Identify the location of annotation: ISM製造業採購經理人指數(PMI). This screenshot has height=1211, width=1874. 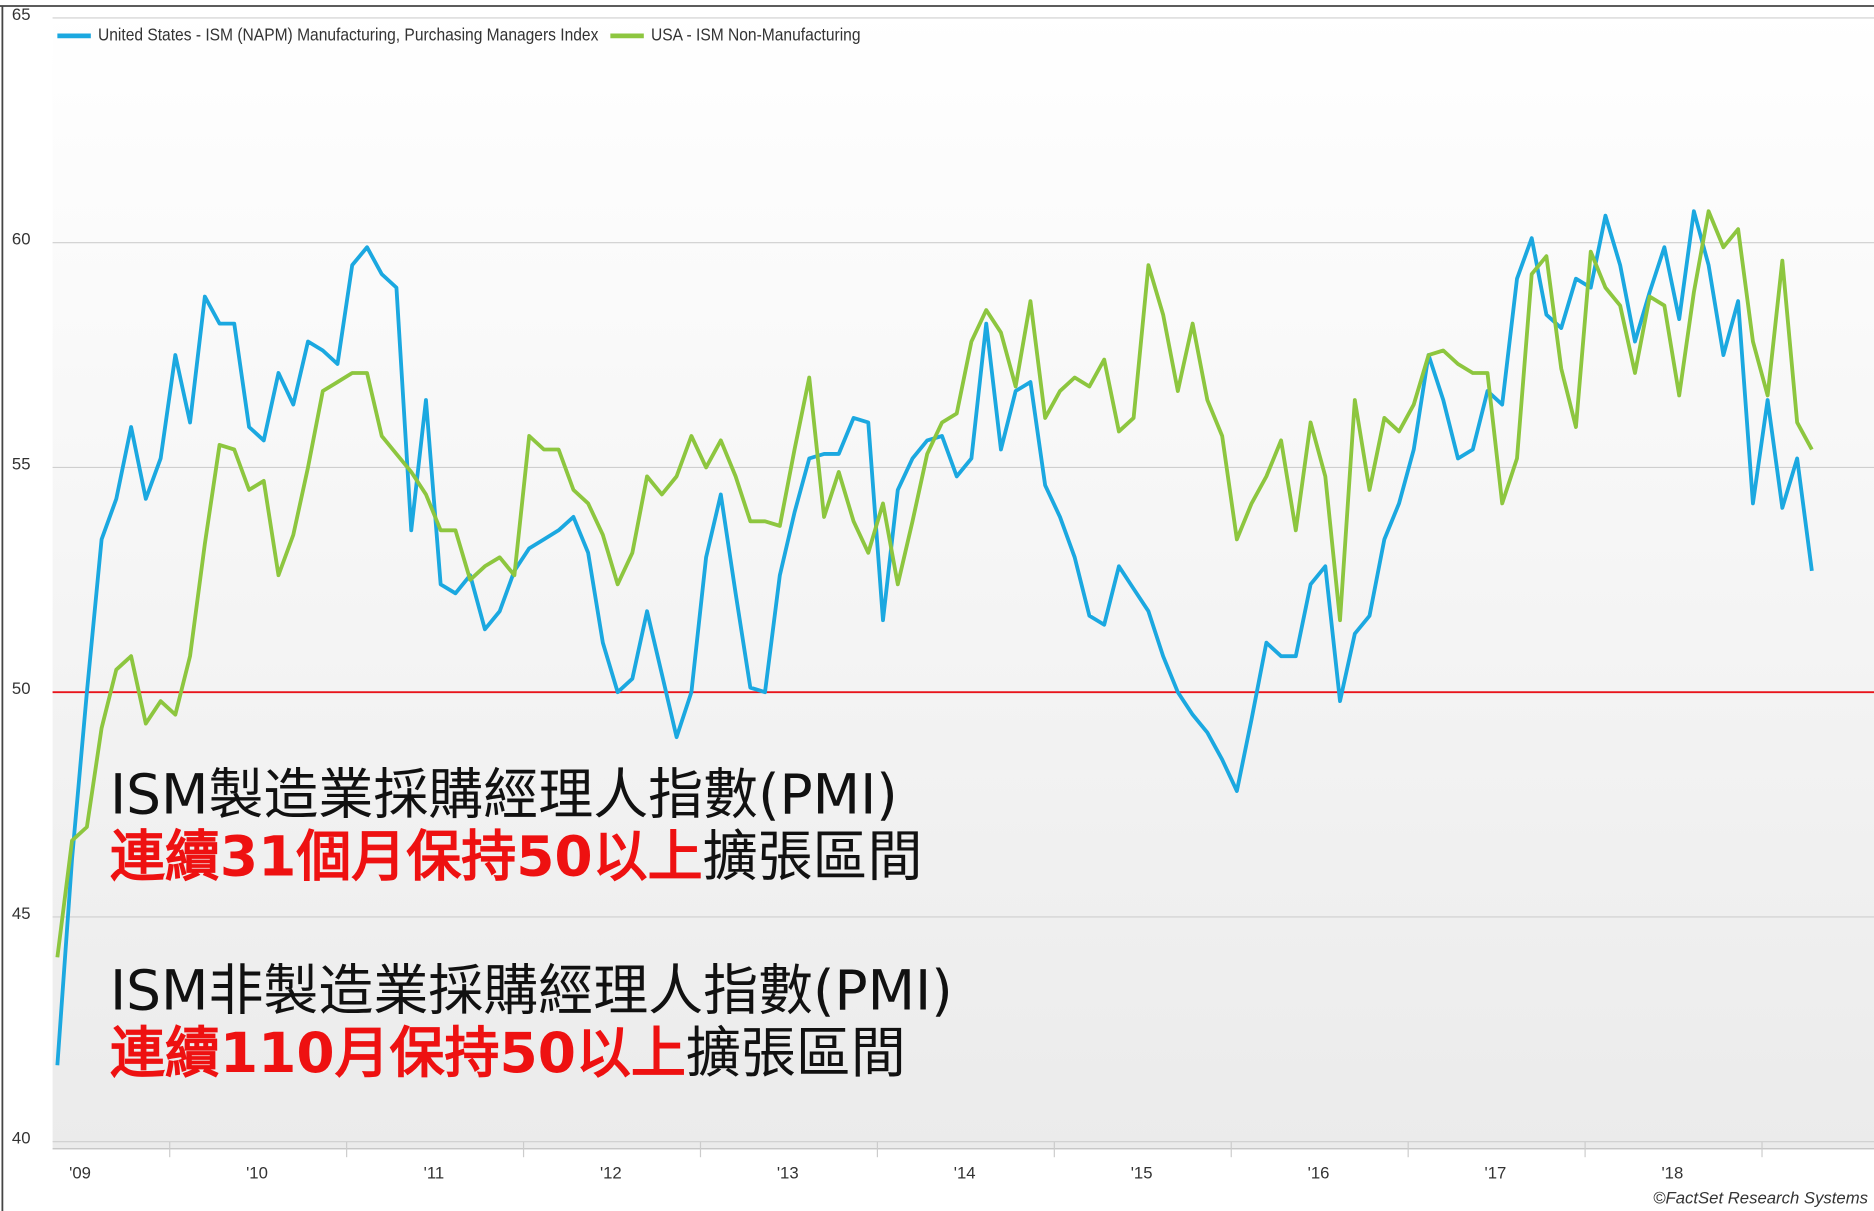
(504, 795).